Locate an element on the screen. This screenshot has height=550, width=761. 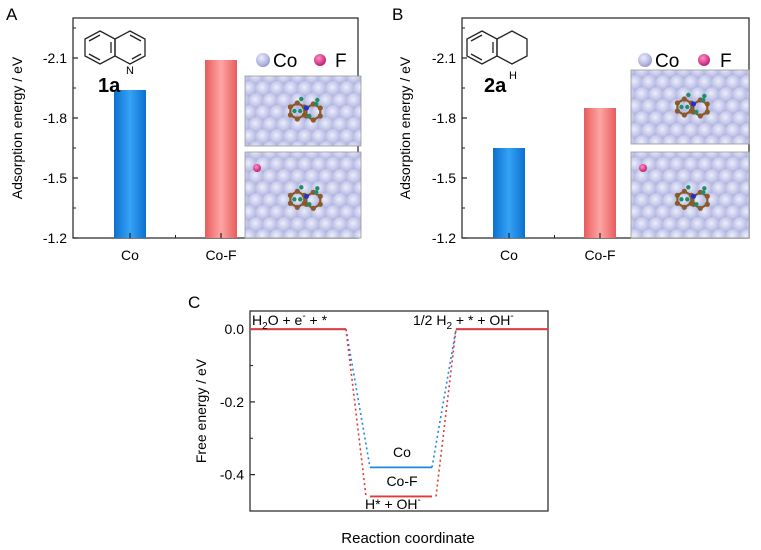
legend-b: Co F is located at coordinates (685, 61).